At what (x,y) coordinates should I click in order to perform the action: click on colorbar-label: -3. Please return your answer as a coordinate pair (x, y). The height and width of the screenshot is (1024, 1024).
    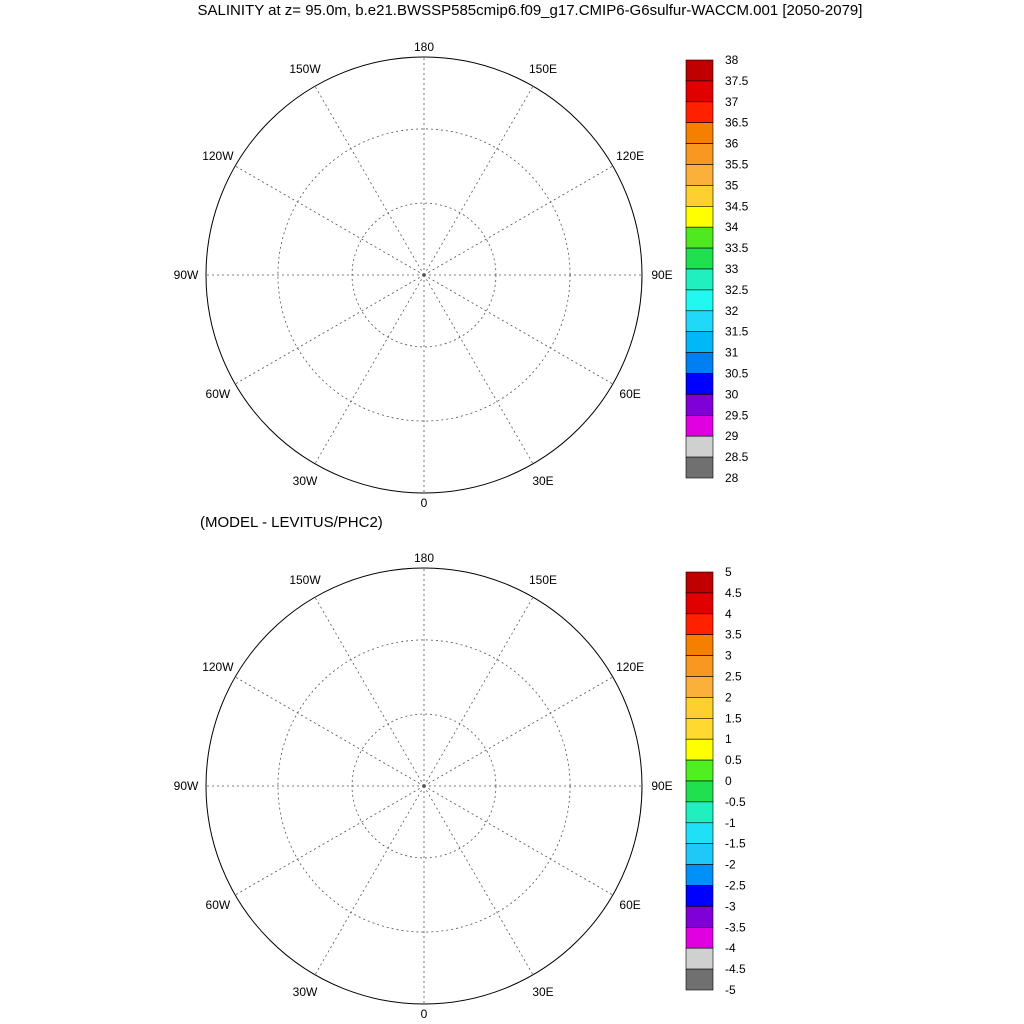
    Looking at the image, I should click on (730, 906).